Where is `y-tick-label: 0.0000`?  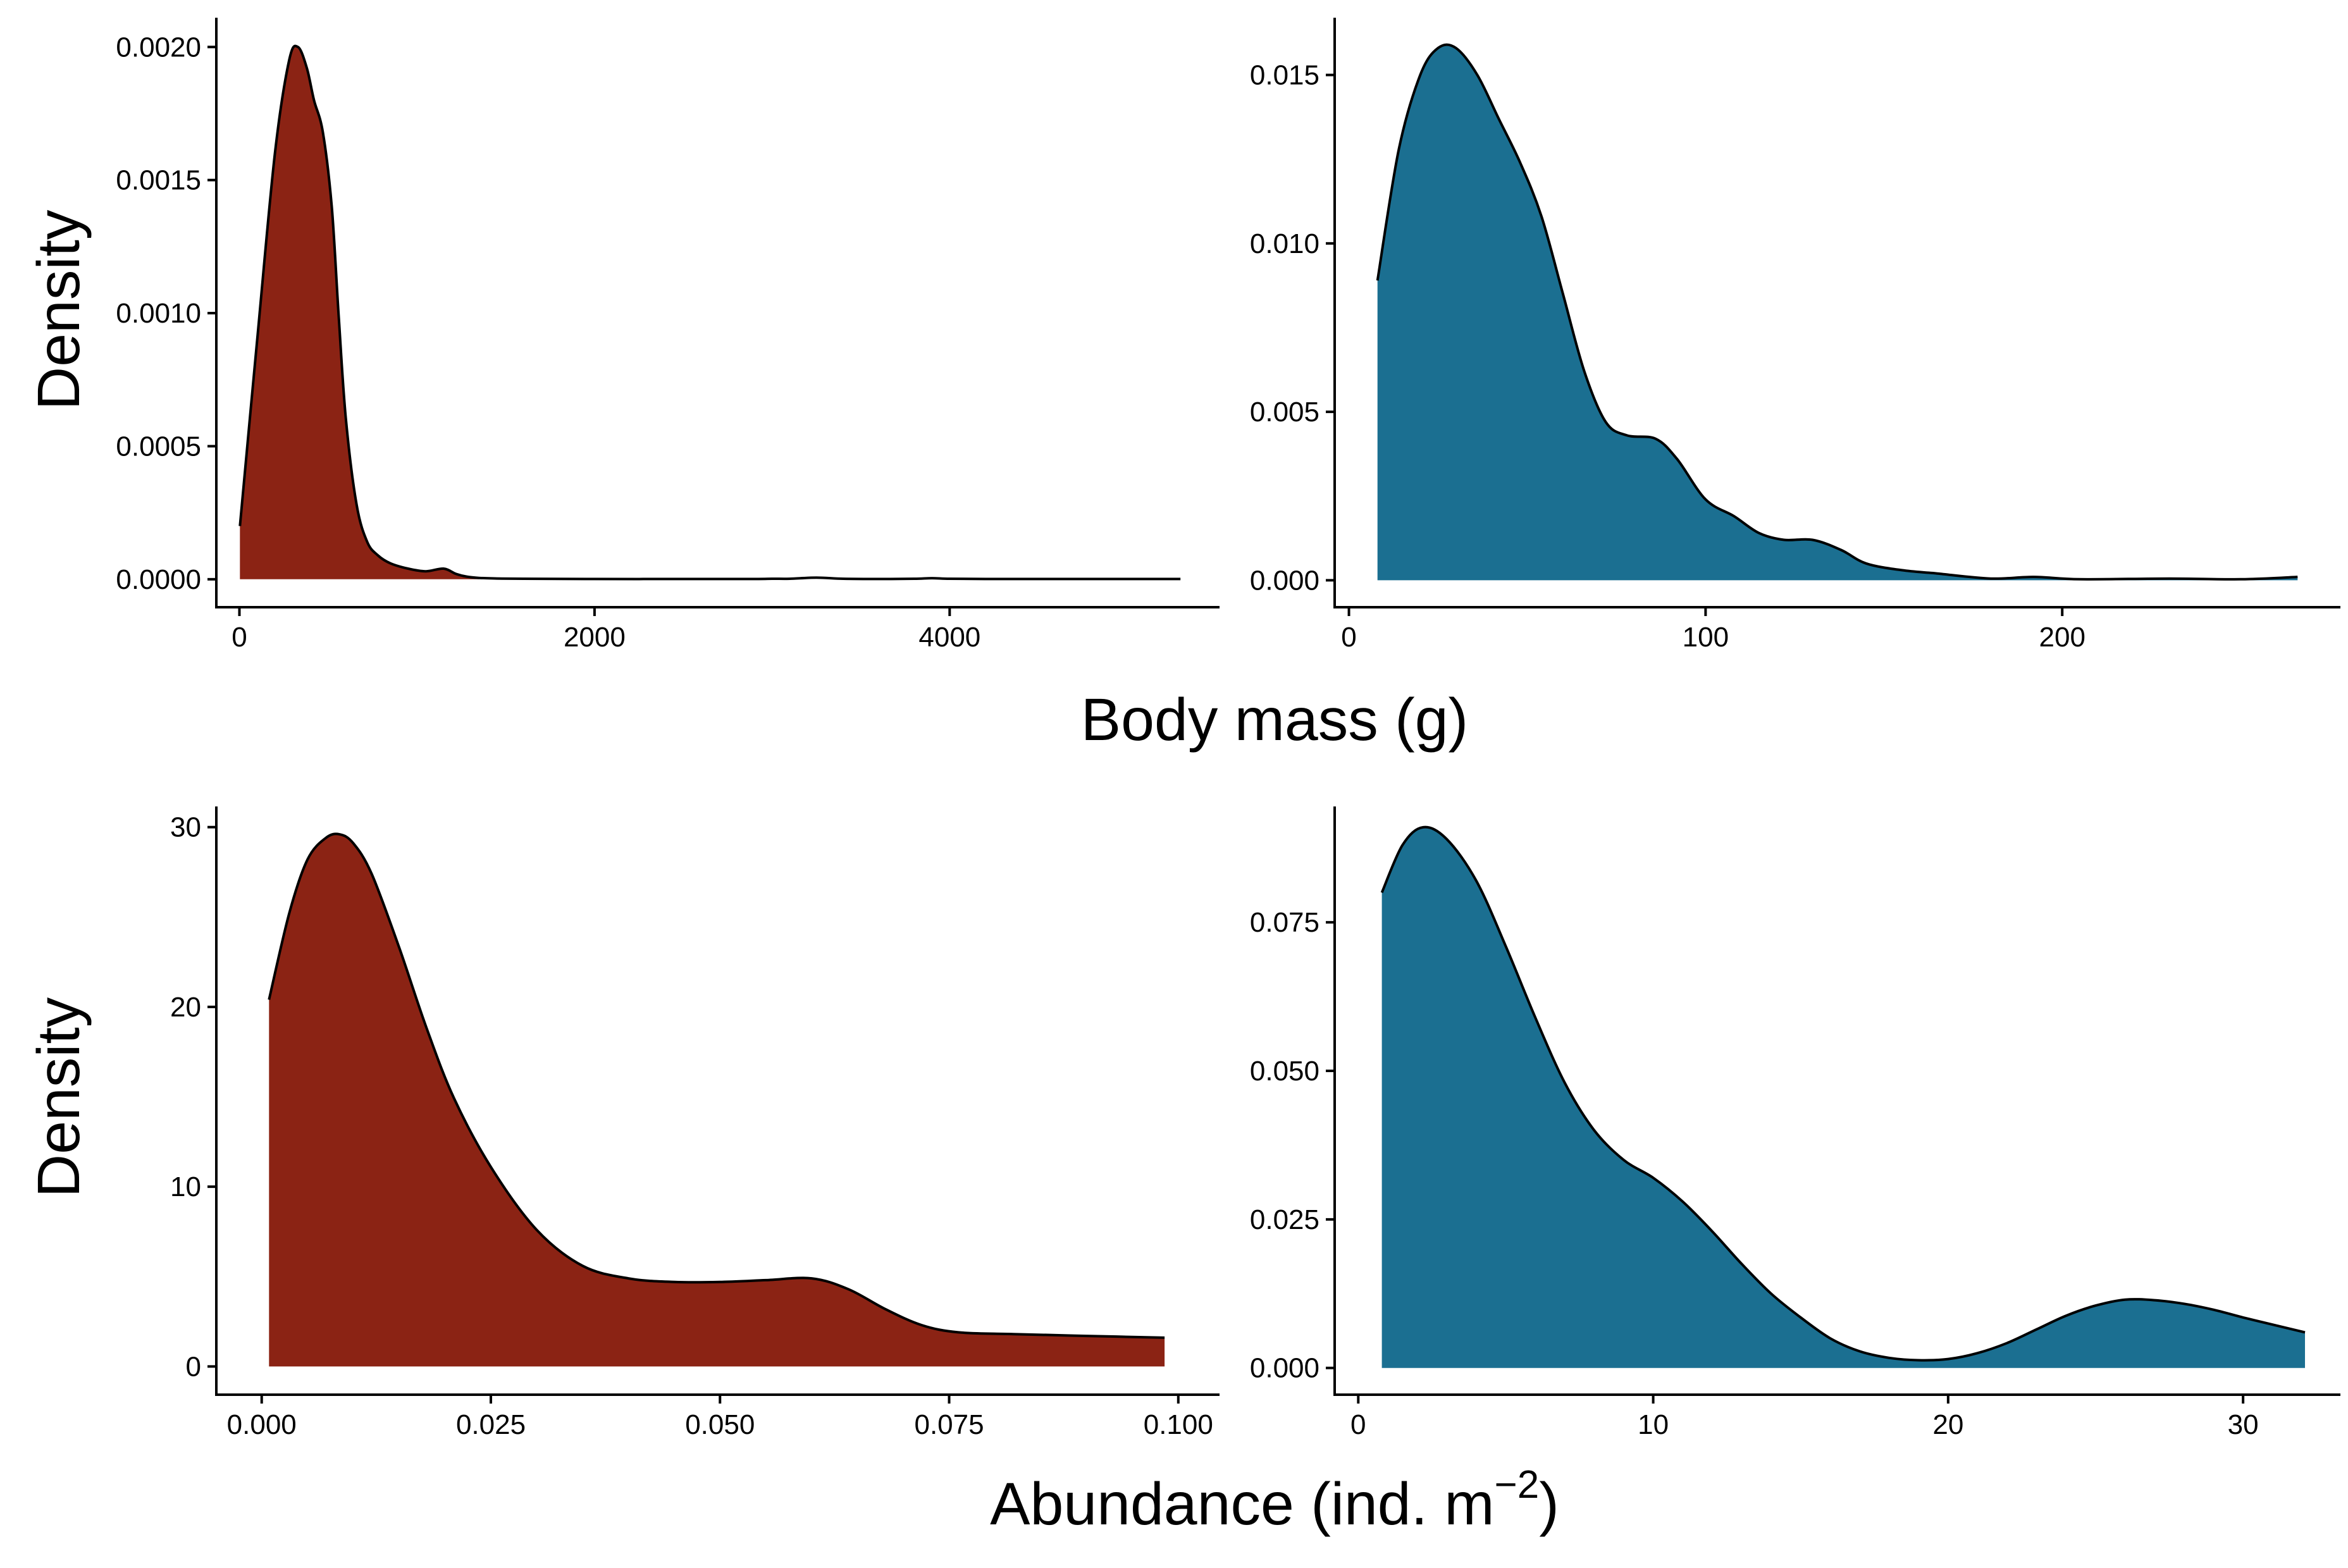
y-tick-label: 0.0000 is located at coordinates (158, 579).